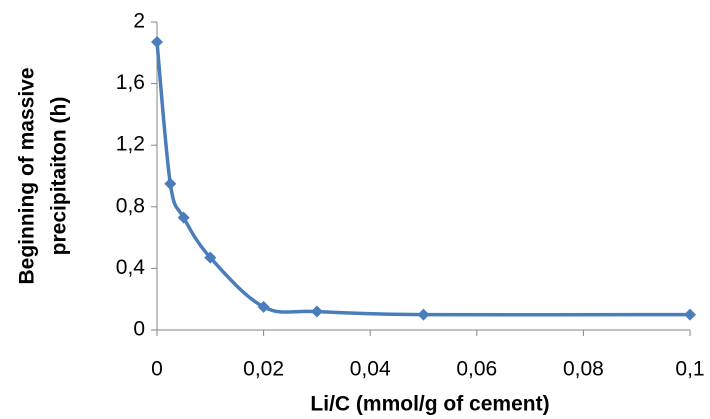 This screenshot has height=419, width=710. What do you see at coordinates (130, 82) in the screenshot?
I see `y-tick-label: 1,6` at bounding box center [130, 82].